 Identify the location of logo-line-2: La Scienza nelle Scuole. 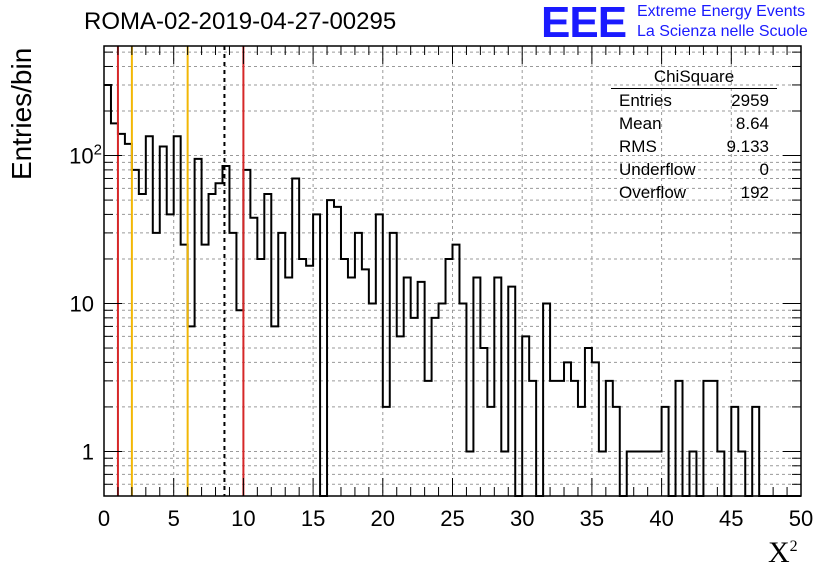
(722, 31).